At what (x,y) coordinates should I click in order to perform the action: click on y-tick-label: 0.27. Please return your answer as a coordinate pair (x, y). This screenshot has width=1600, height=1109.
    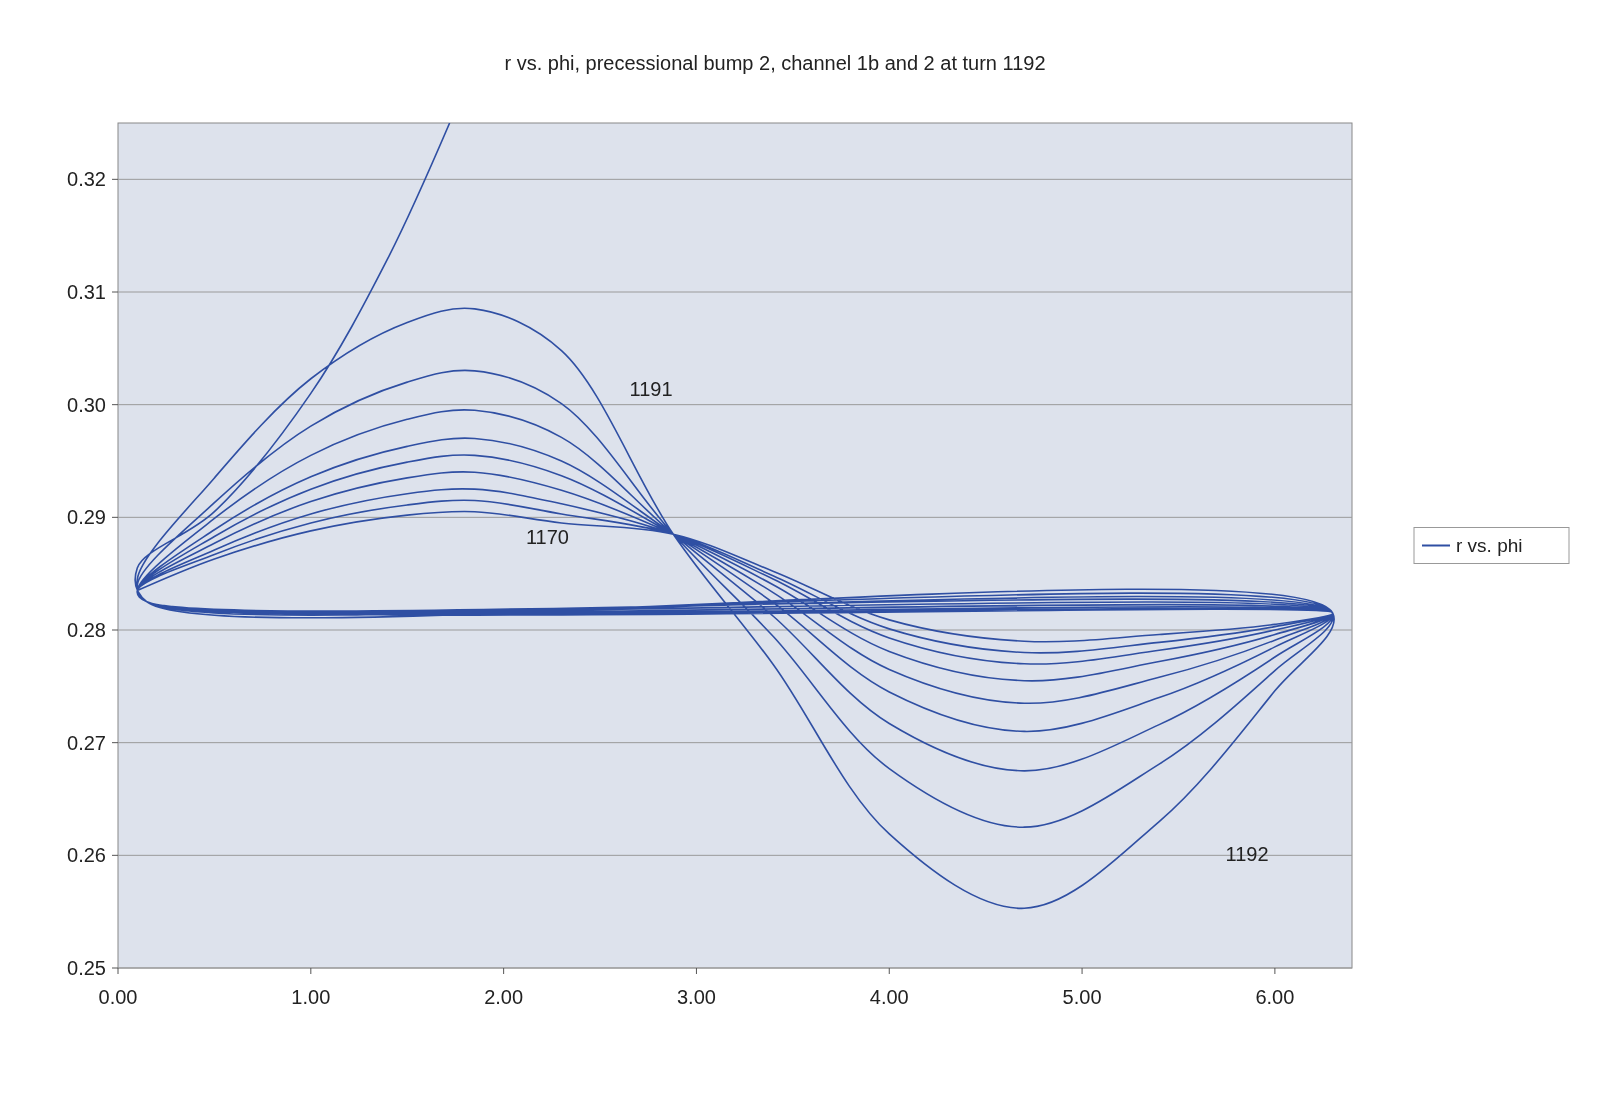
    Looking at the image, I should click on (86, 742).